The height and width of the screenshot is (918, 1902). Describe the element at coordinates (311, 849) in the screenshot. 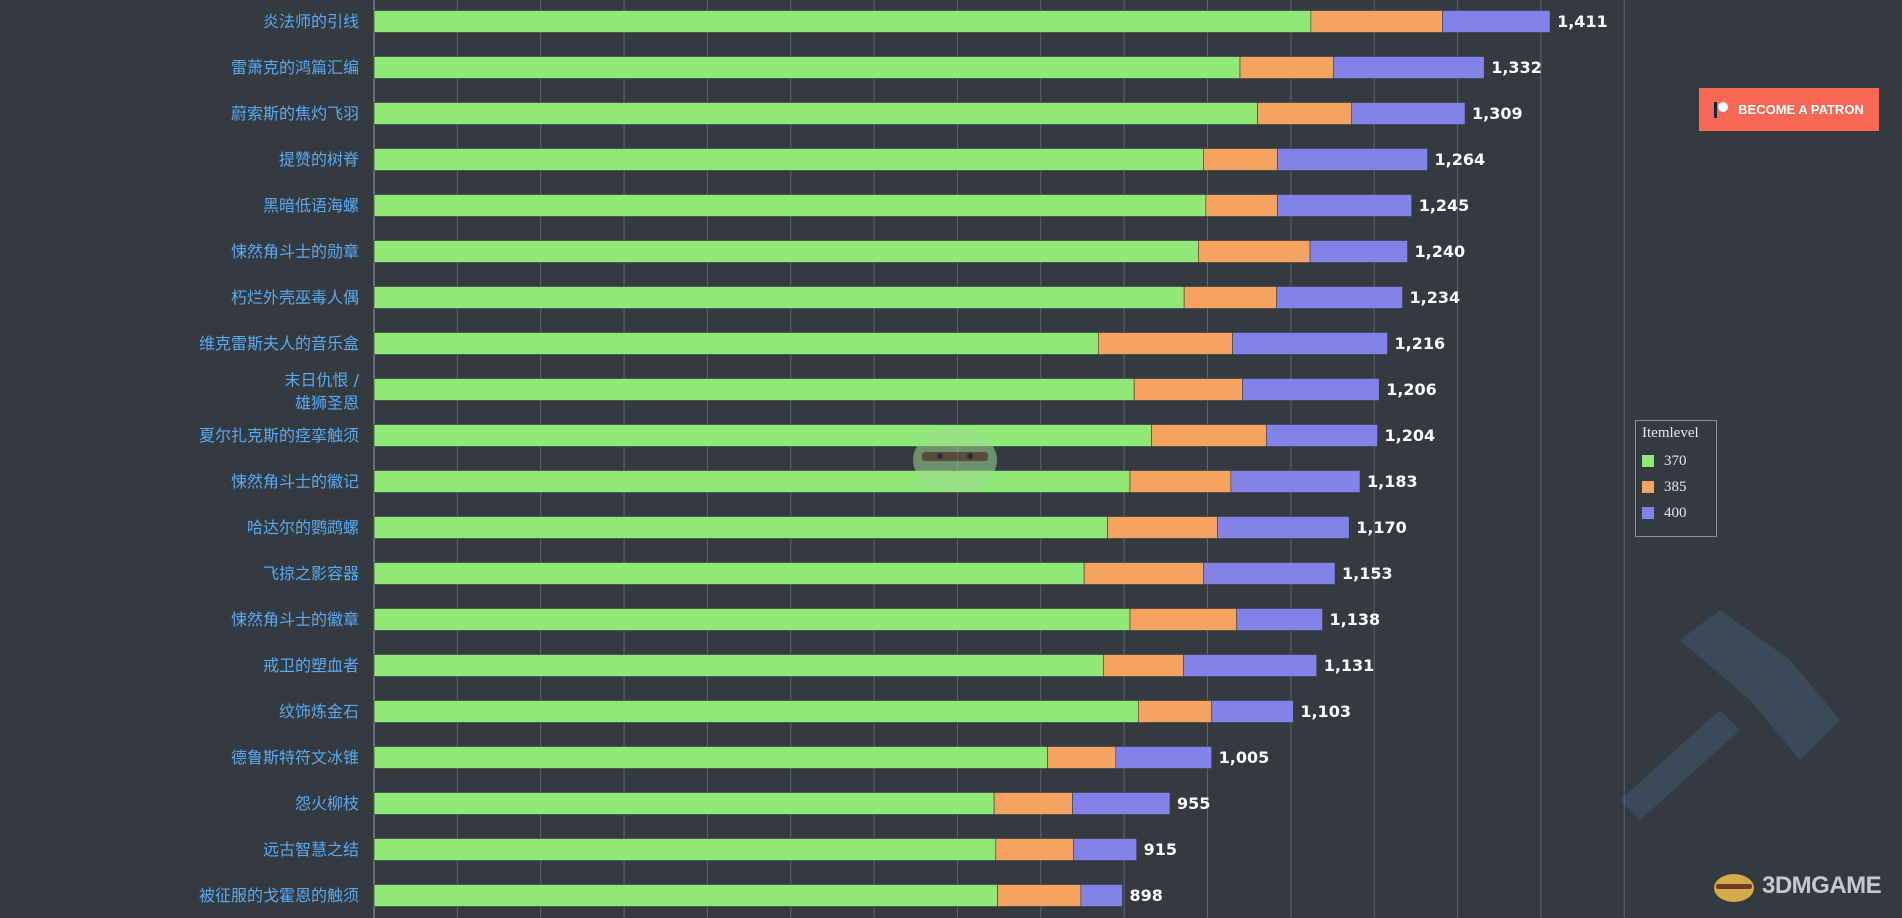

I see `category-label: 远古智慧之结` at that location.